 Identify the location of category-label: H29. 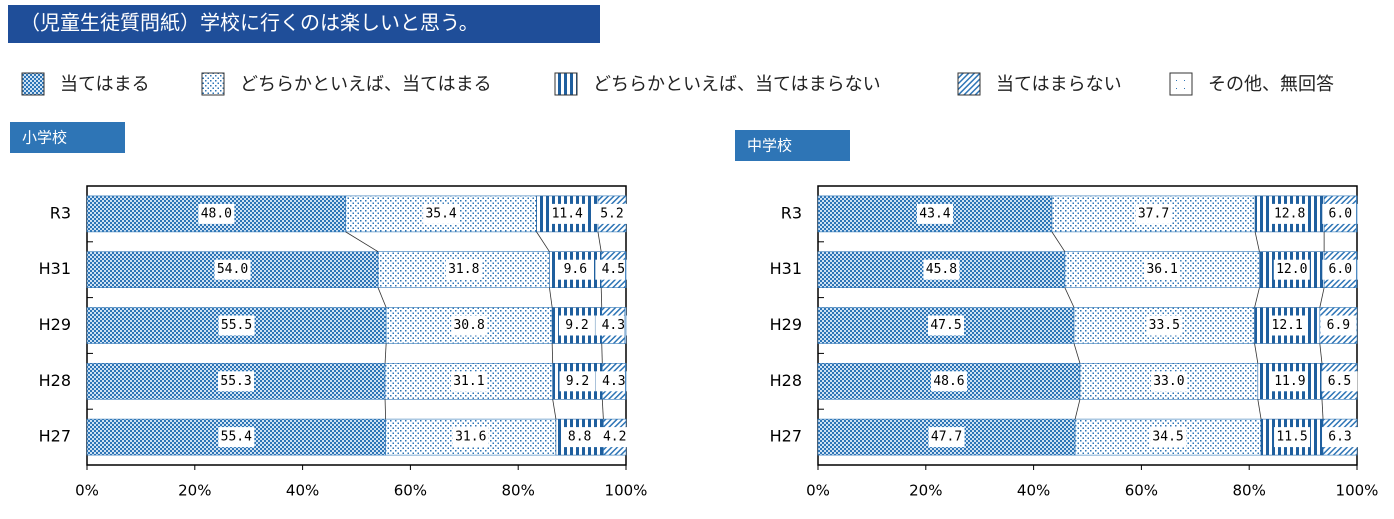
(786, 324).